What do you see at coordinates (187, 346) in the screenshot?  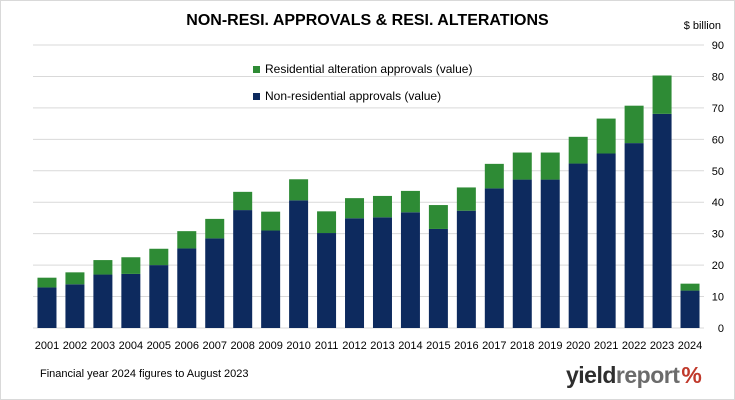 I see `x-tick-label: 2006` at bounding box center [187, 346].